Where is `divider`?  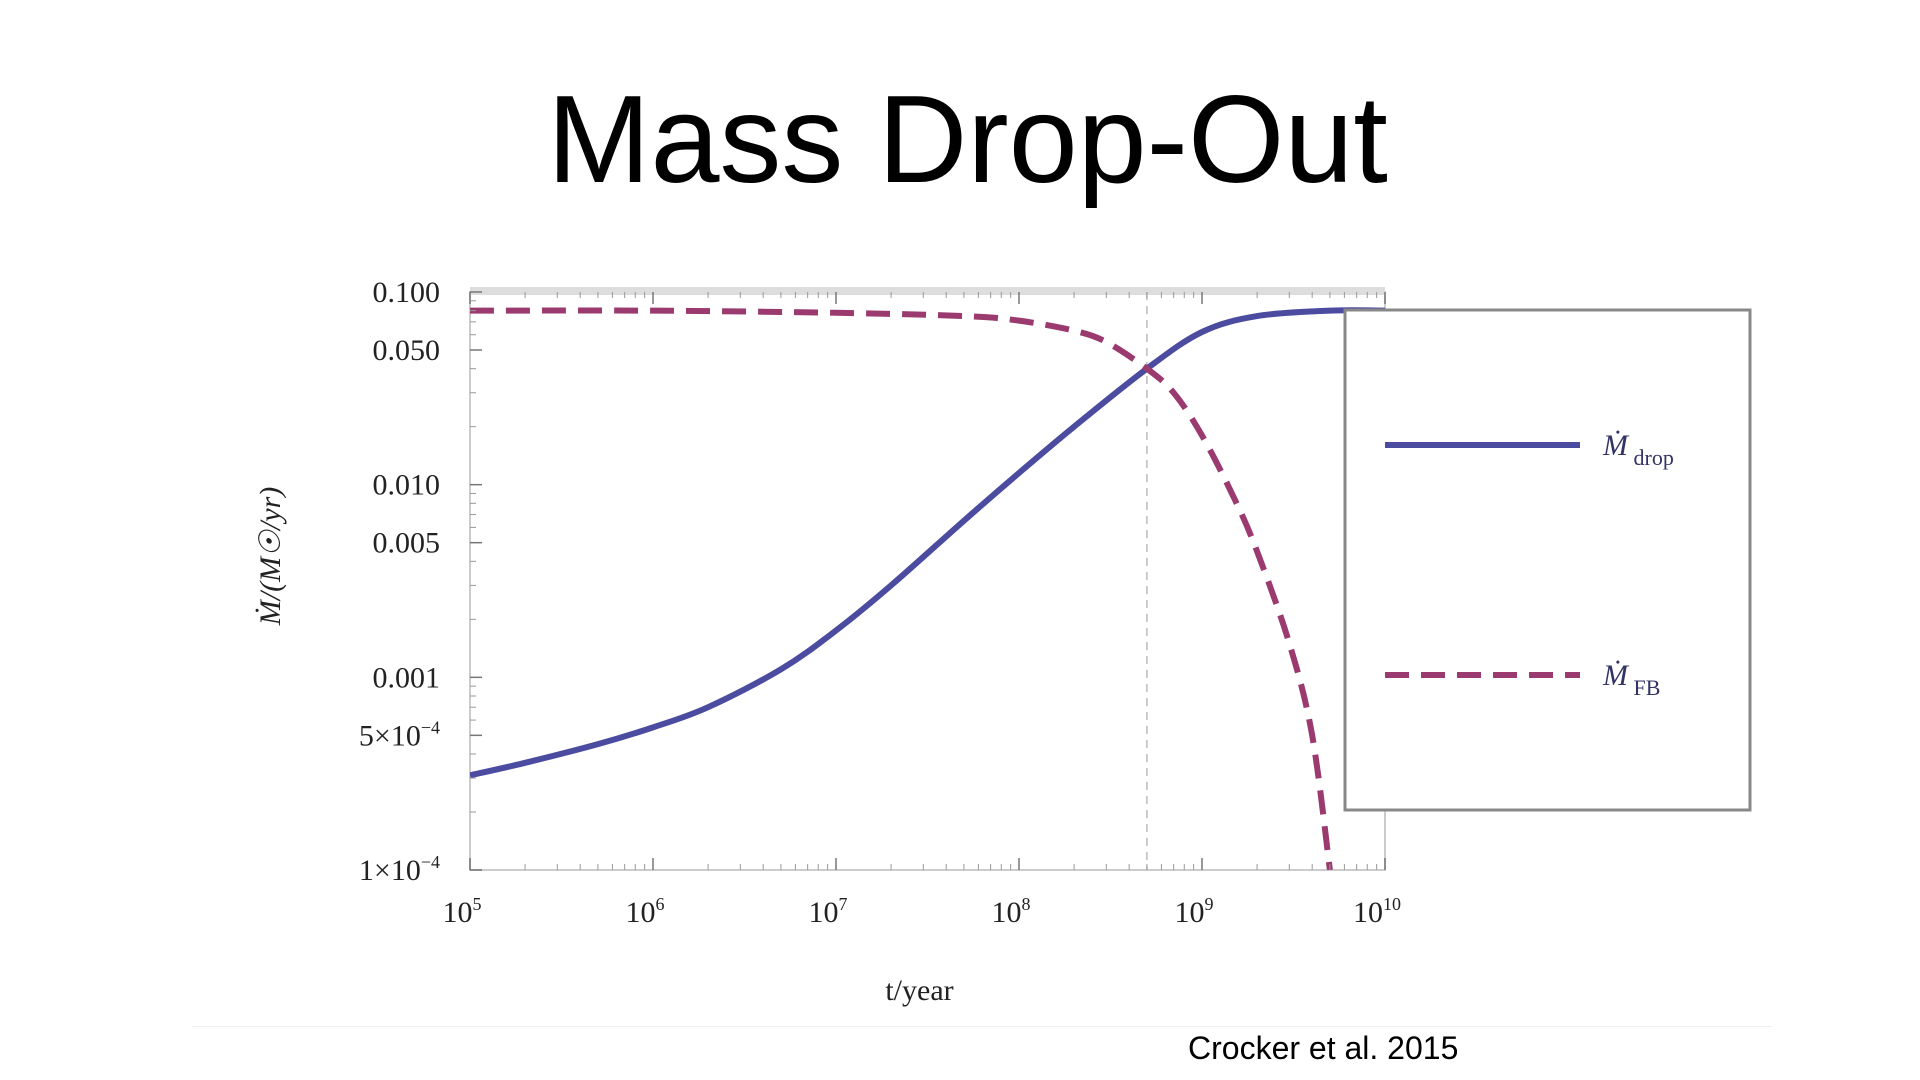 divider is located at coordinates (982, 1026).